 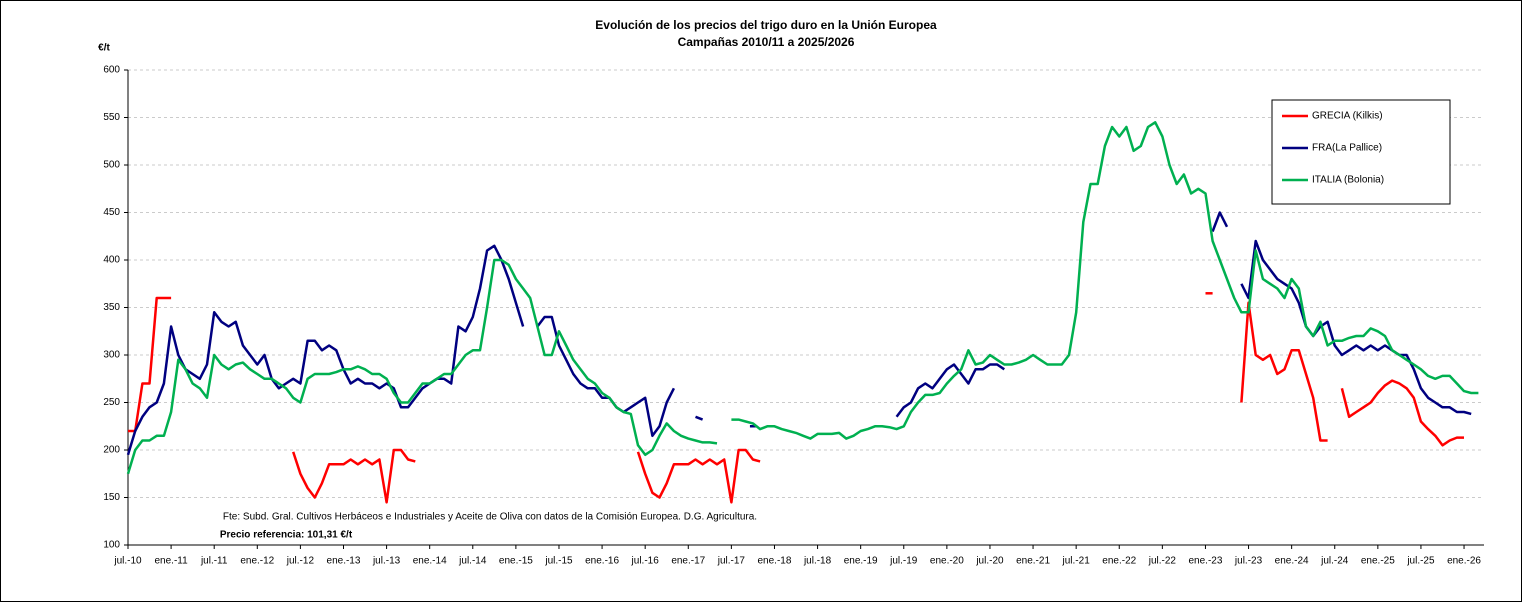 I want to click on x-tick-label: jul.-11, so click(x=214, y=561).